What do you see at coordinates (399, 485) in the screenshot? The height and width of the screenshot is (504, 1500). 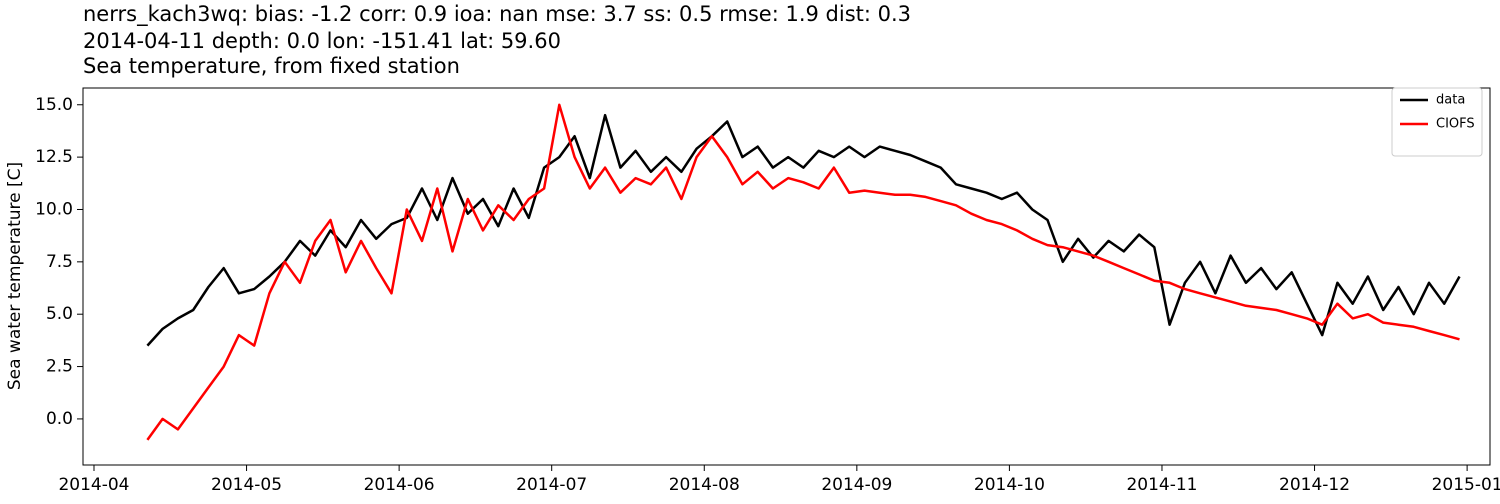 I see `x-tick-label: 2014-06` at bounding box center [399, 485].